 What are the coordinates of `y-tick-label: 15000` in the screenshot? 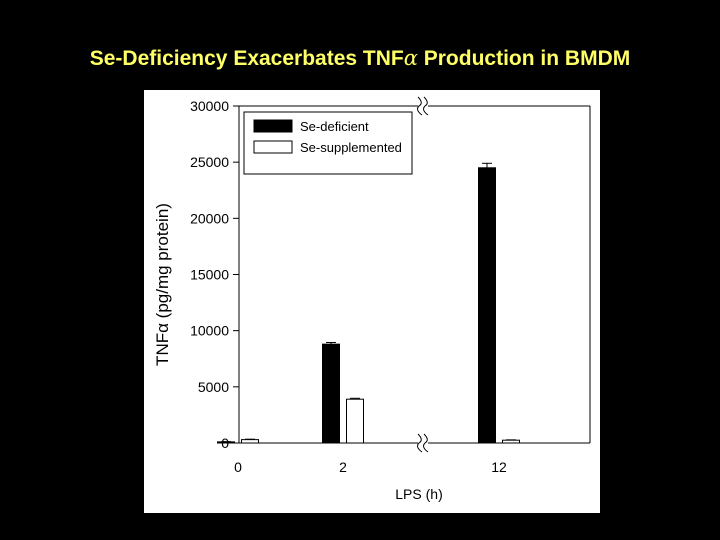 It's located at (209, 275).